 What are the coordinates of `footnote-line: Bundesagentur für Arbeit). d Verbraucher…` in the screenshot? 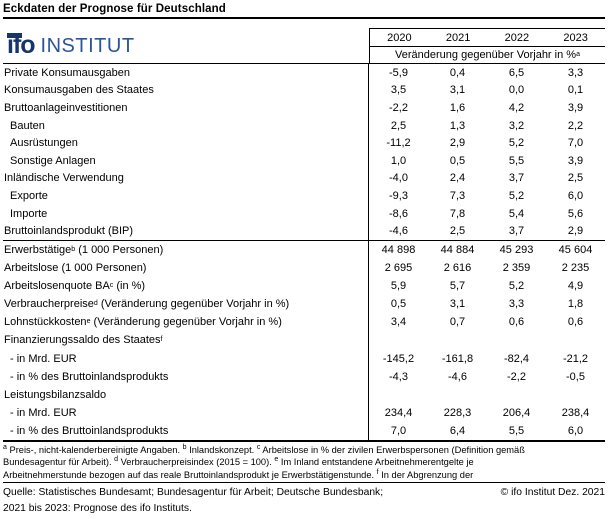 It's located at (238, 462).